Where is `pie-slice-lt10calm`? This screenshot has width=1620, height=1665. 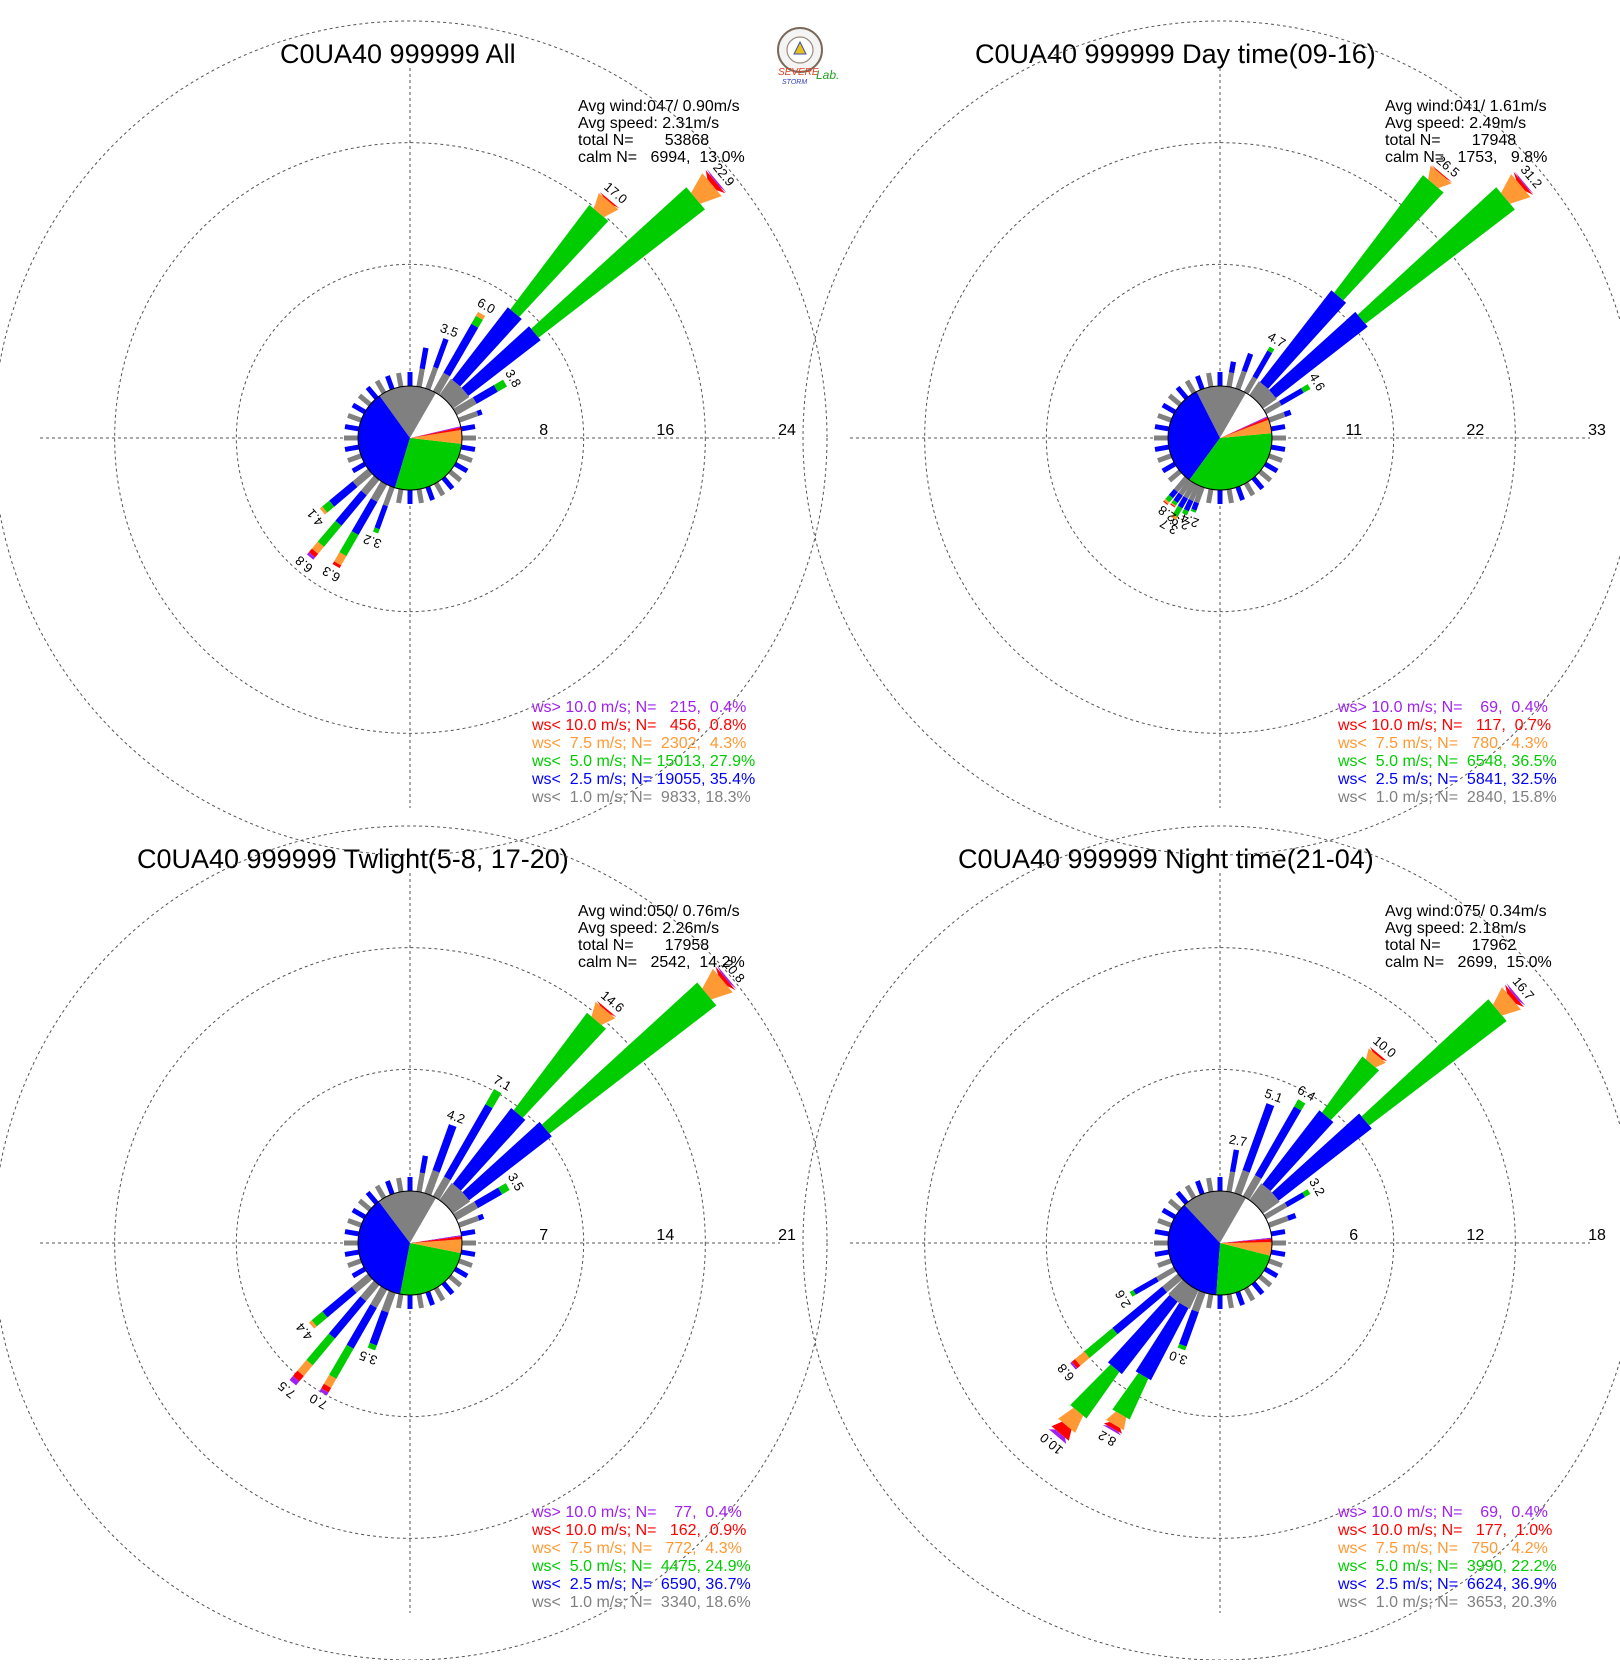
pie-slice-lt10calm is located at coordinates (407, 1217).